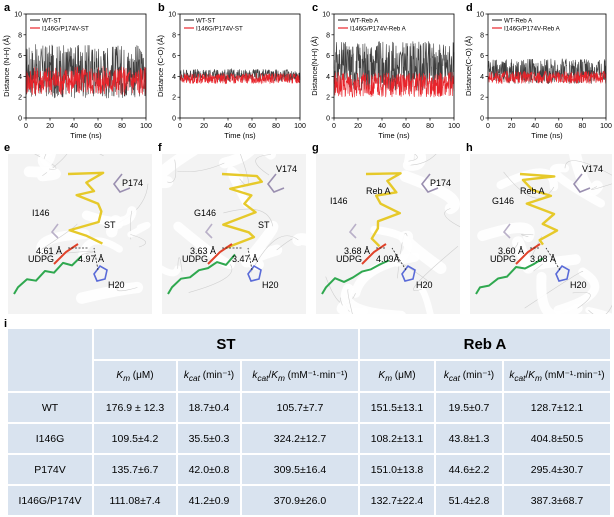 The image size is (614, 517). Describe the element at coordinates (51, 439) in the screenshot. I see `row-label: I146G` at that location.